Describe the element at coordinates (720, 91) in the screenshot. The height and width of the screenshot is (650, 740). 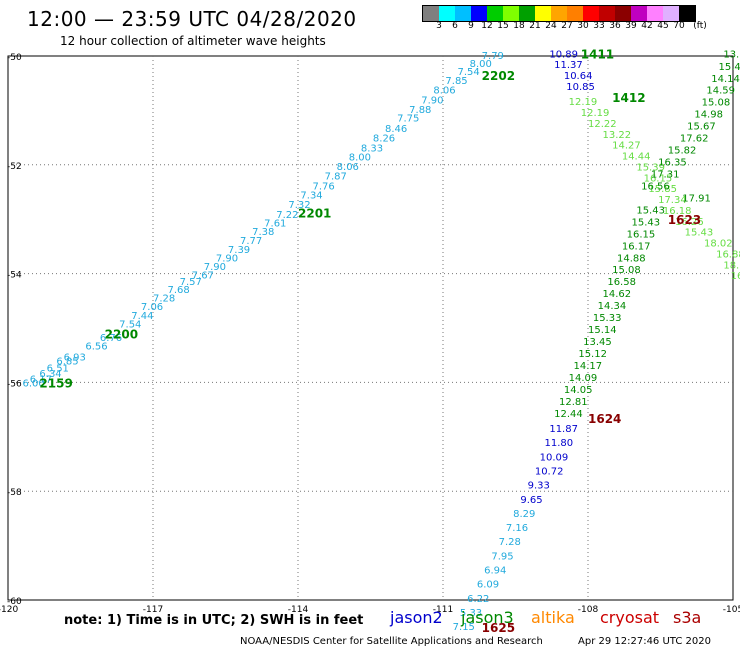
I see `swh-value: 14.59` at that location.